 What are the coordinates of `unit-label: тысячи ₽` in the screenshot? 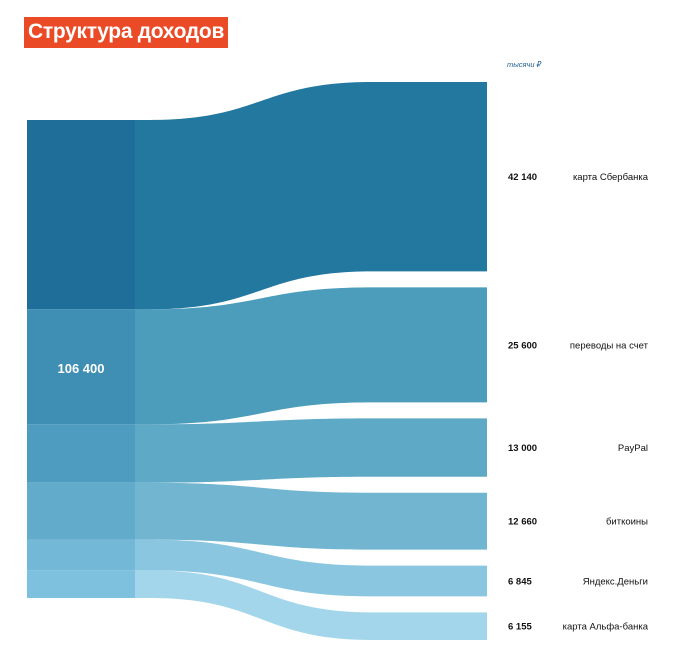 It's located at (524, 64).